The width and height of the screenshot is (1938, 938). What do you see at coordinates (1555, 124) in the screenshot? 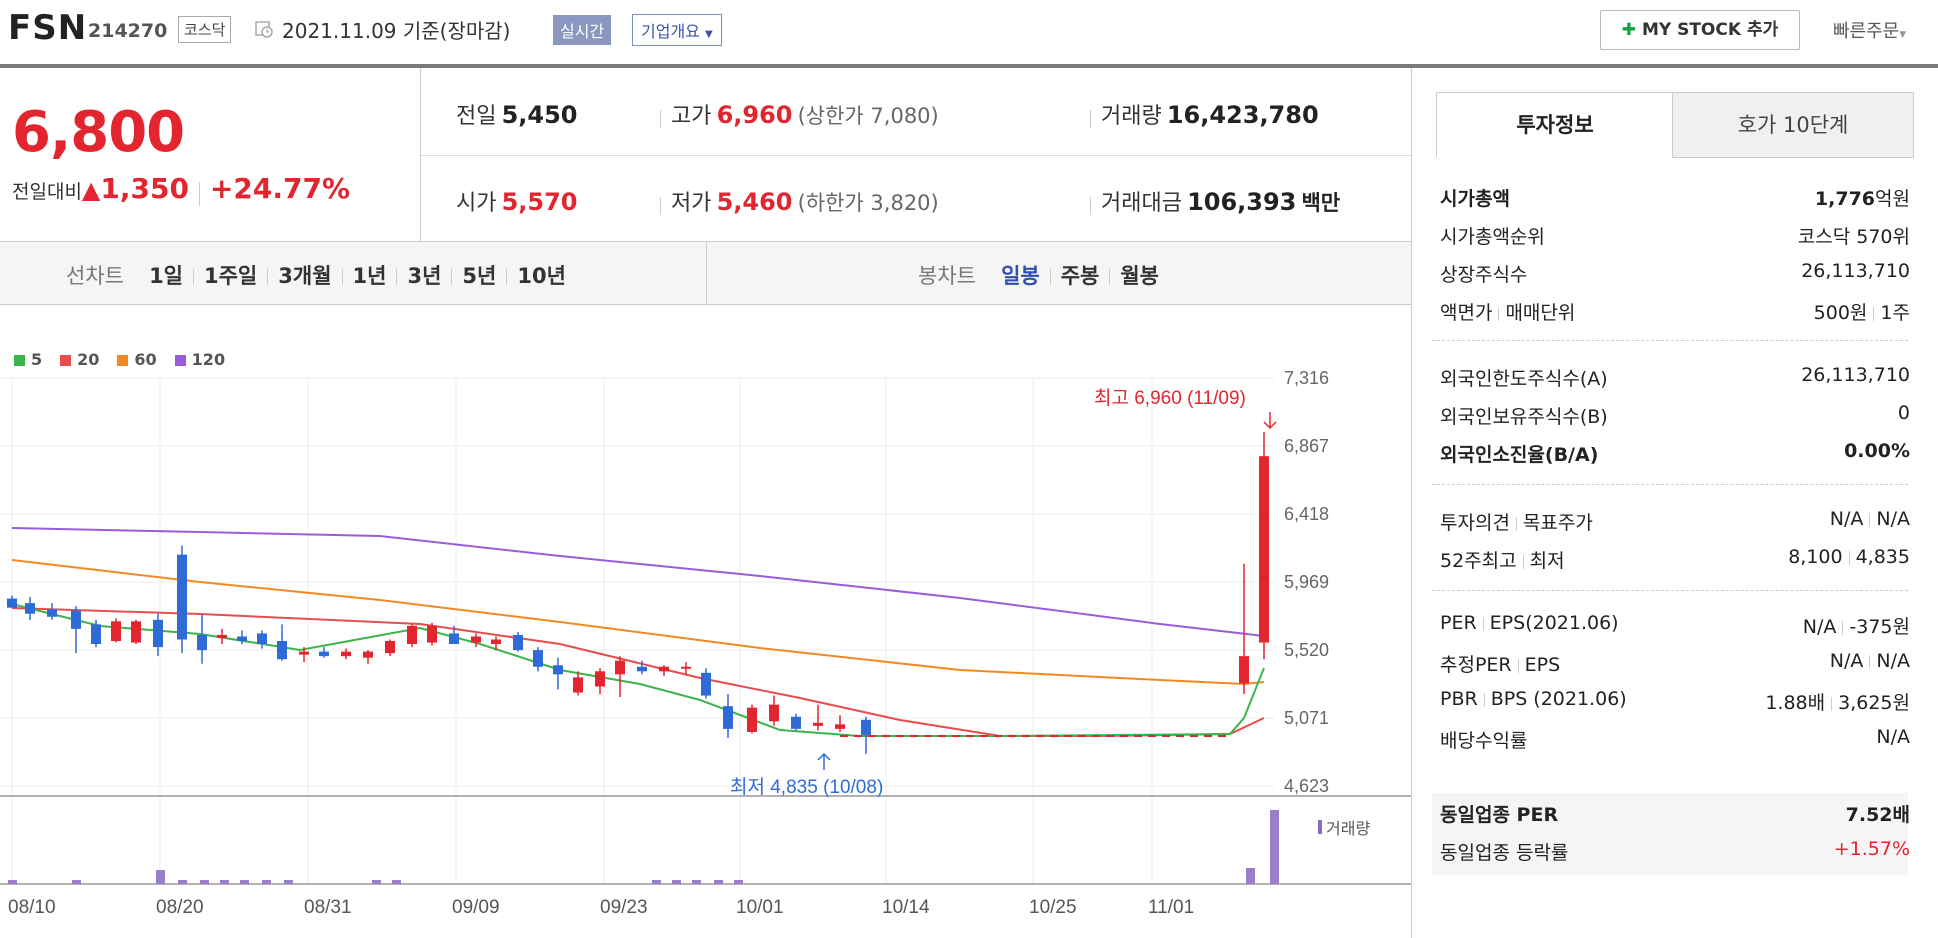
I see `tab-investment-info: 투자정보` at bounding box center [1555, 124].